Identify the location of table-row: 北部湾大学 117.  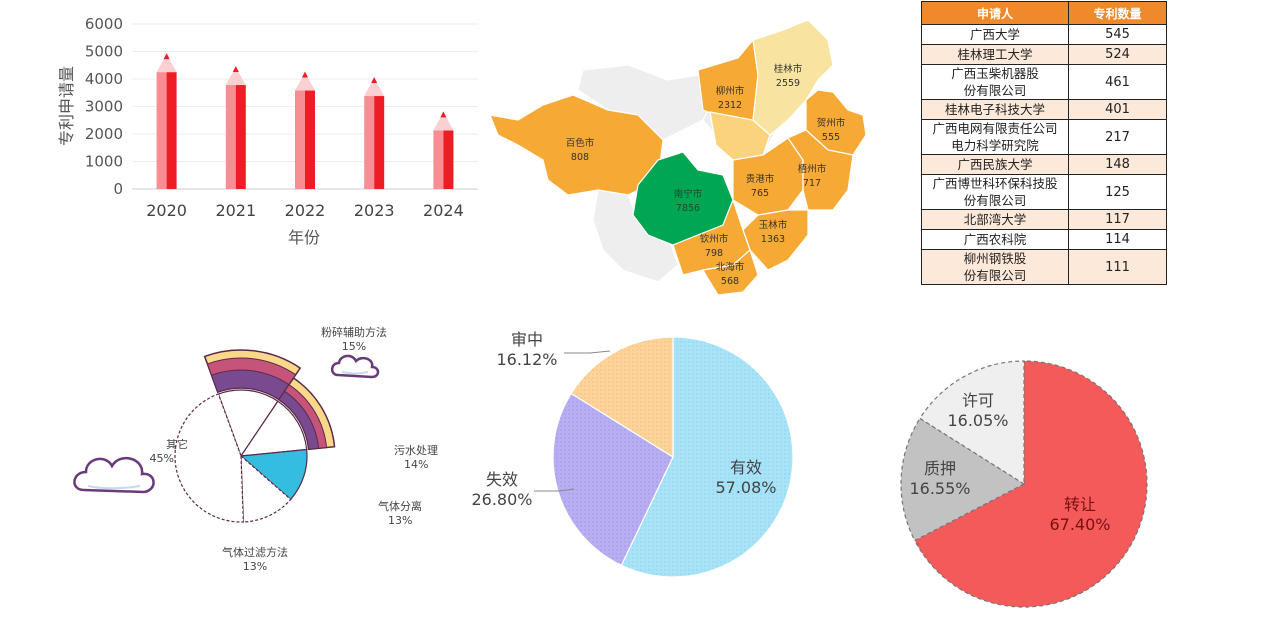
(1044, 219).